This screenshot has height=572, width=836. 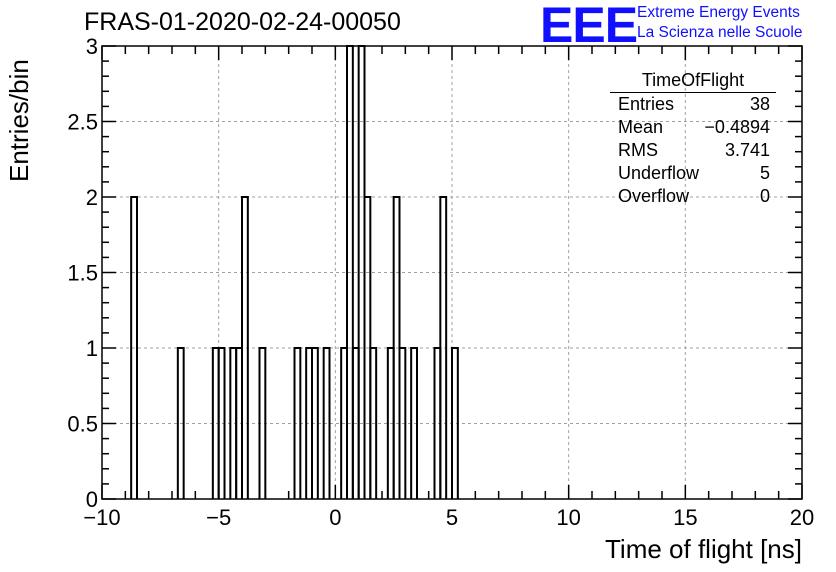 I want to click on stats-label: Overflow, so click(x=654, y=196).